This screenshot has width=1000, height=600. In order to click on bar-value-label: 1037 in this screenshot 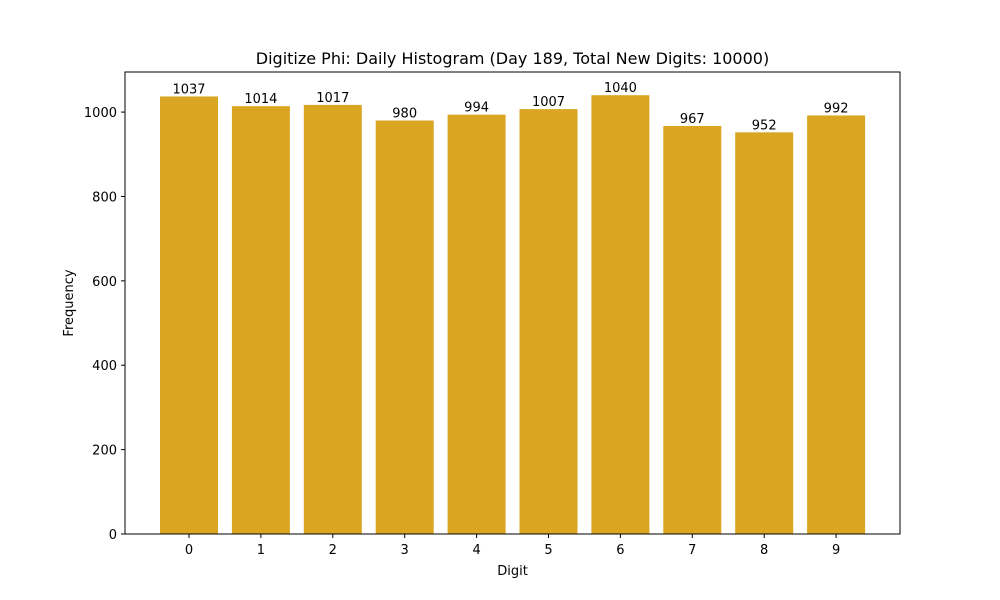, I will do `click(188, 89)`.